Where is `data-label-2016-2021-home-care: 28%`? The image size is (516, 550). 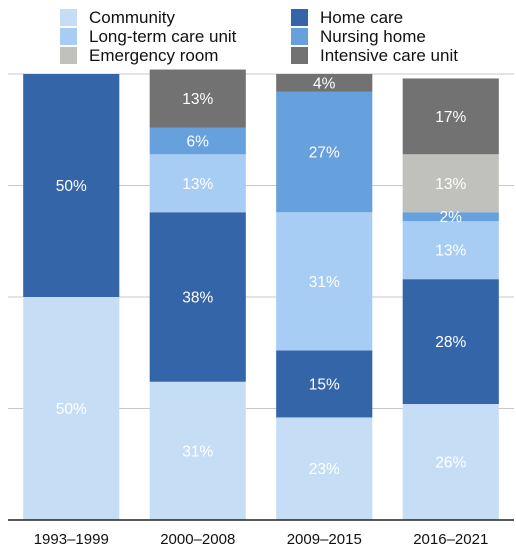
data-label-2016-2021-home-care: 28% is located at coordinates (450, 342).